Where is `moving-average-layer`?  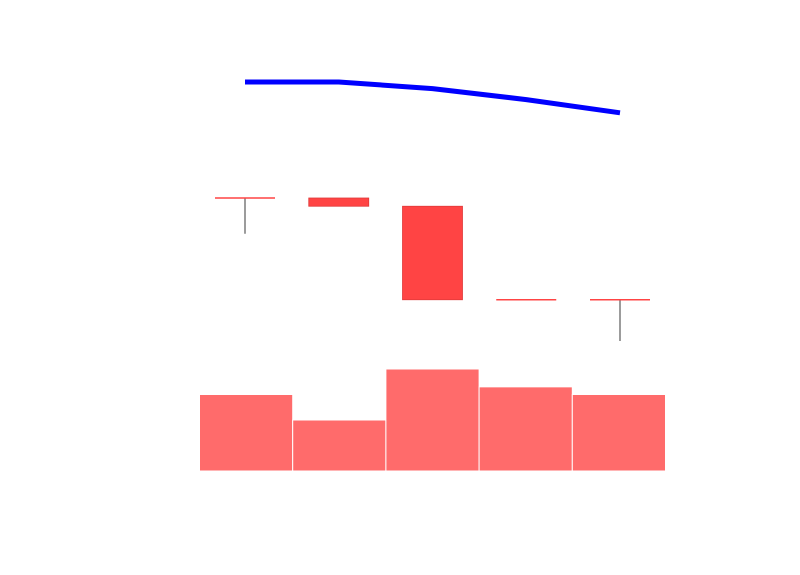 moving-average-layer is located at coordinates (433, 97).